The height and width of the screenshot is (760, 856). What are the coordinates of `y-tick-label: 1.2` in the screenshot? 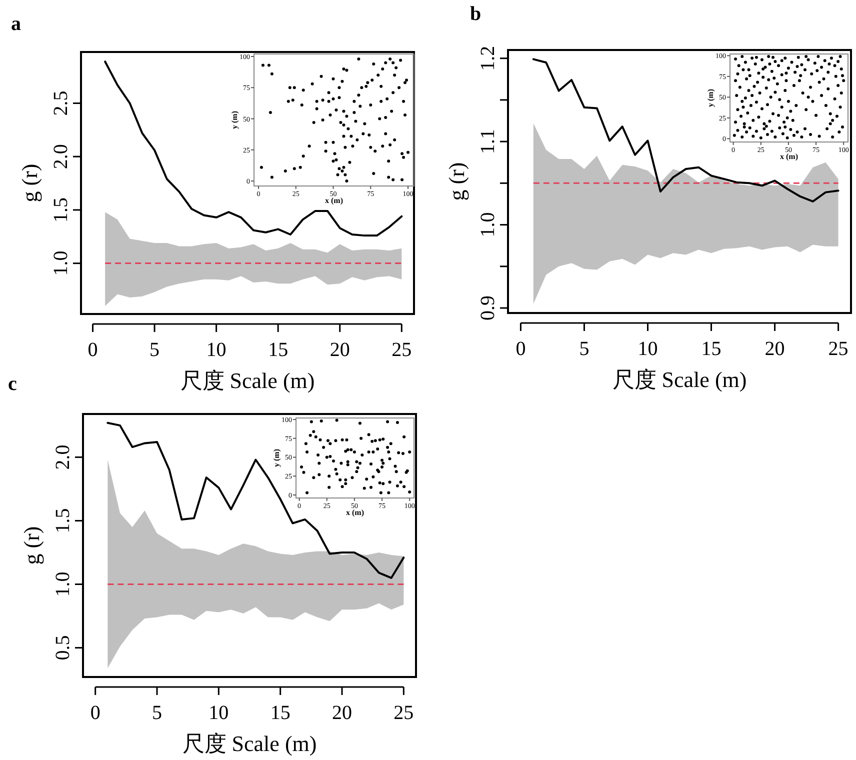 It's located at (488, 58).